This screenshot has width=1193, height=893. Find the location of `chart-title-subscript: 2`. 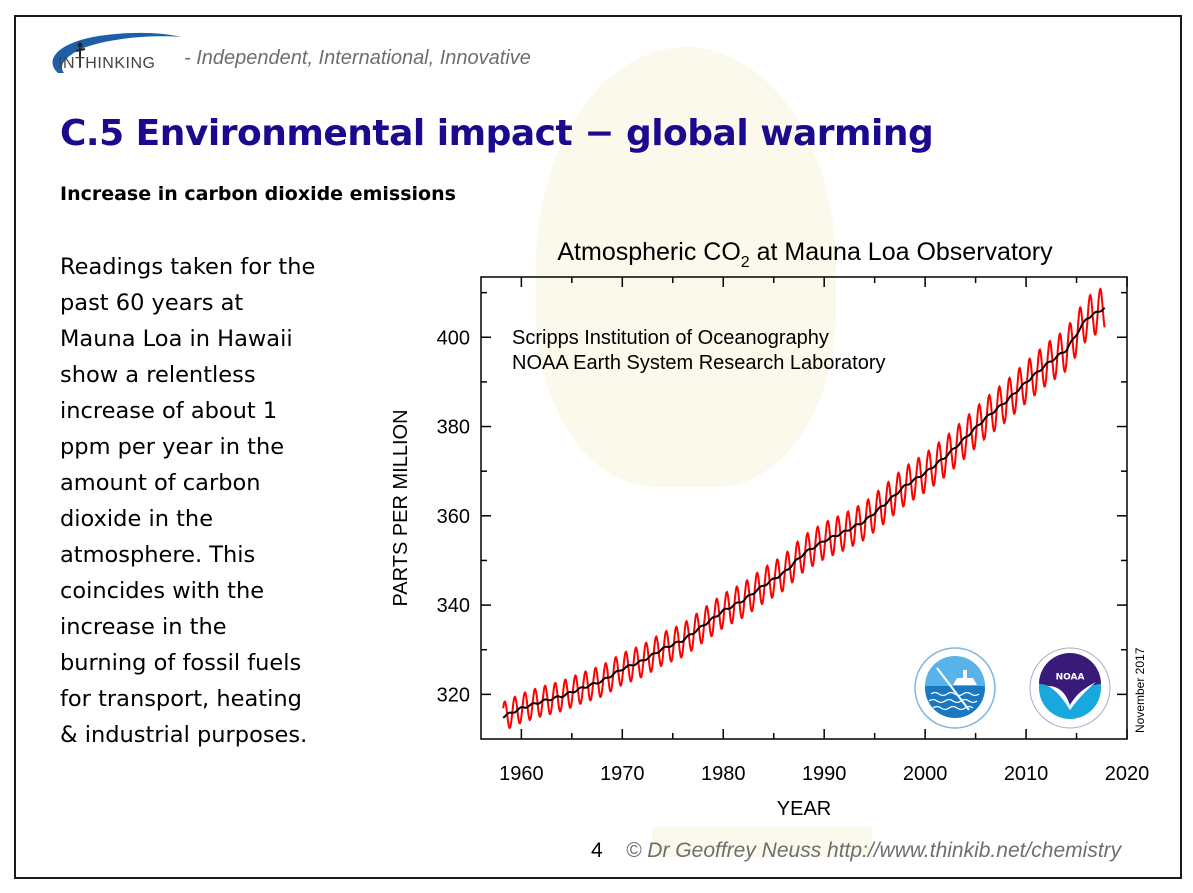

chart-title-subscript: 2 is located at coordinates (745, 262).